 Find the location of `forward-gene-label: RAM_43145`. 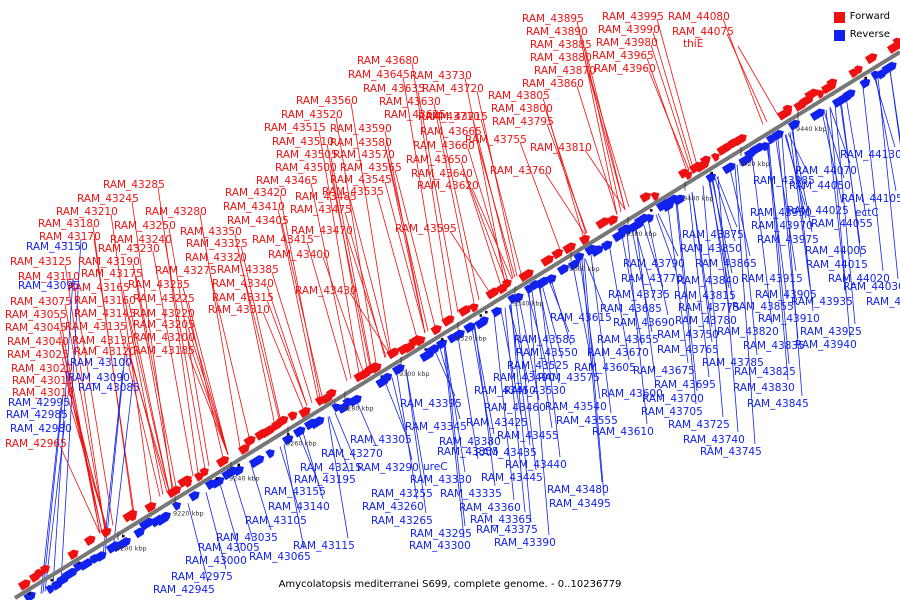

forward-gene-label: RAM_43145 is located at coordinates (105, 314).